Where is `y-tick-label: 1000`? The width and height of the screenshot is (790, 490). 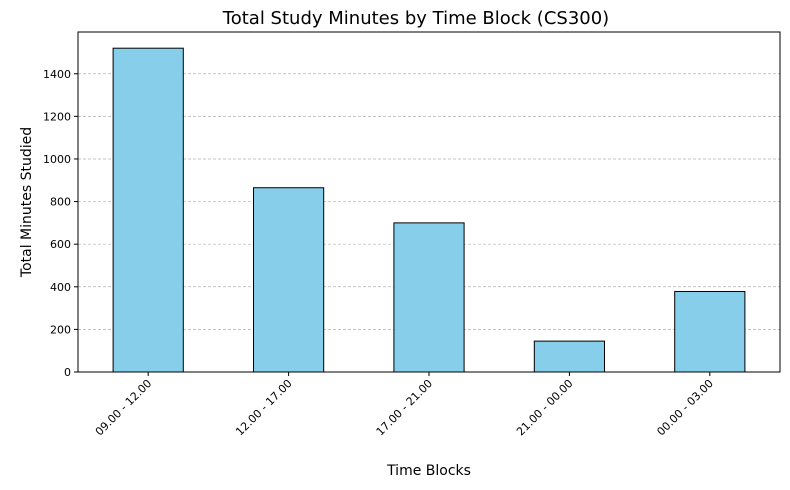
y-tick-label: 1000 is located at coordinates (57, 159).